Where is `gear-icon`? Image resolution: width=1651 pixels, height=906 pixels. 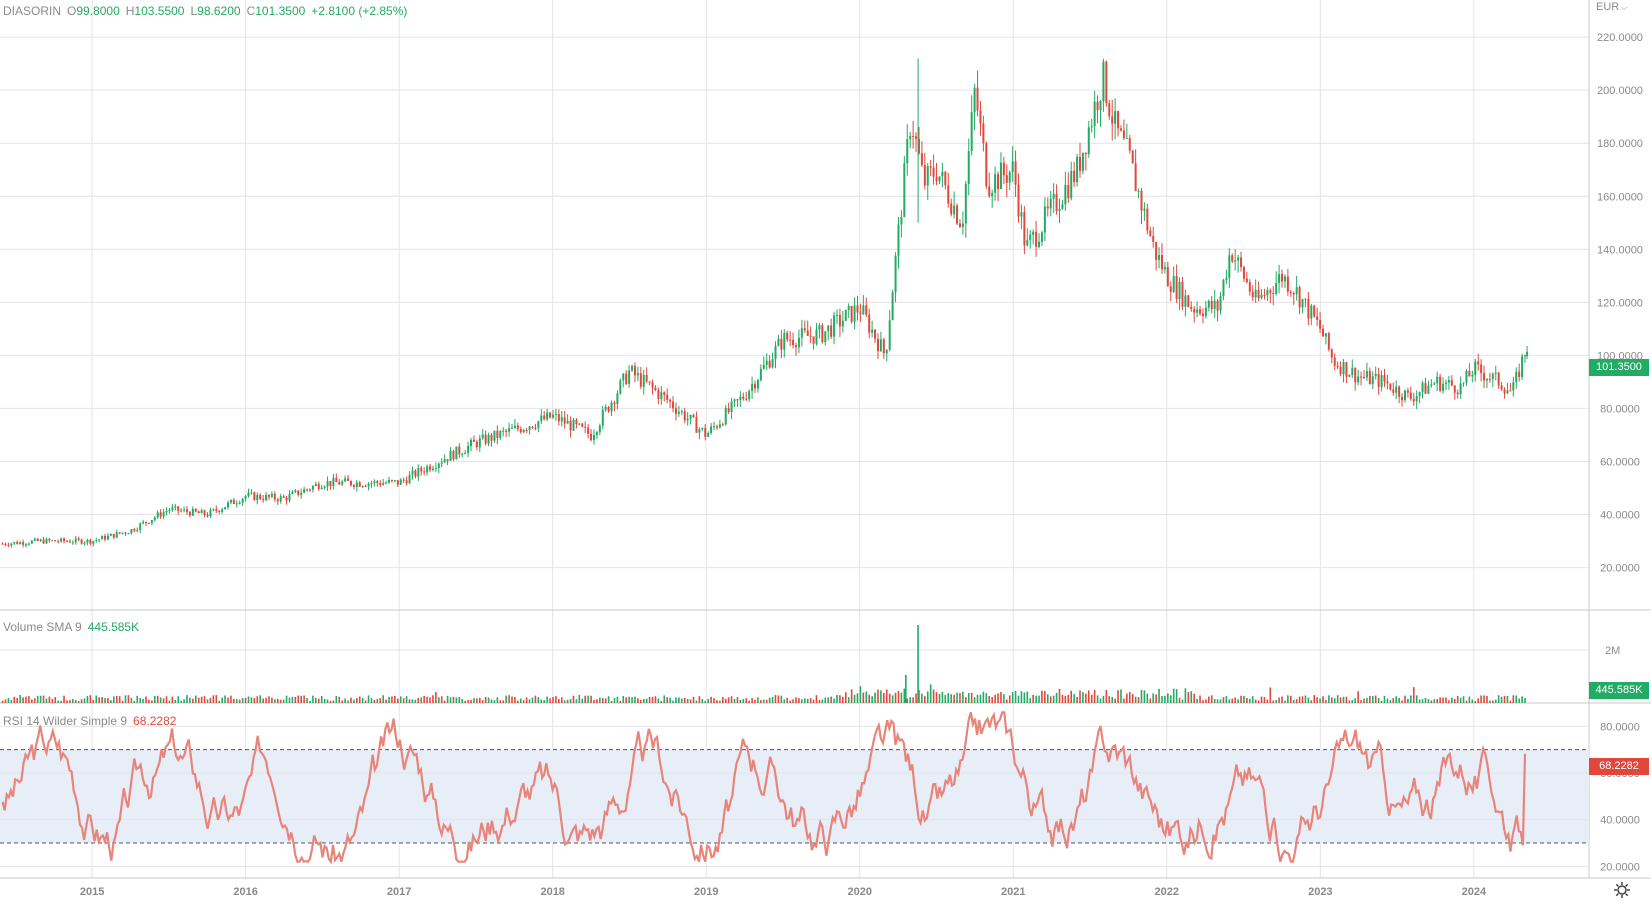 gear-icon is located at coordinates (1622, 890).